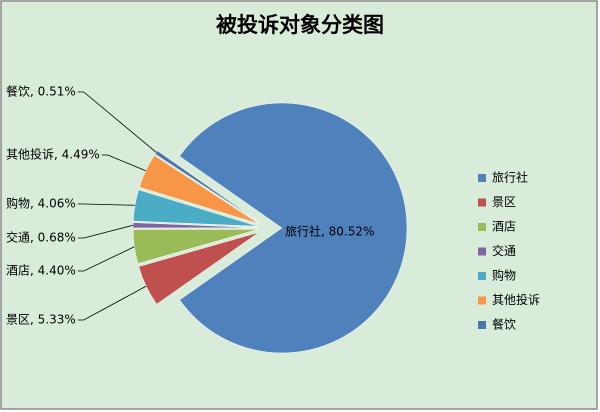 Image resolution: width=600 pixels, height=412 pixels. I want to click on legend-label: 交通, so click(504, 250).